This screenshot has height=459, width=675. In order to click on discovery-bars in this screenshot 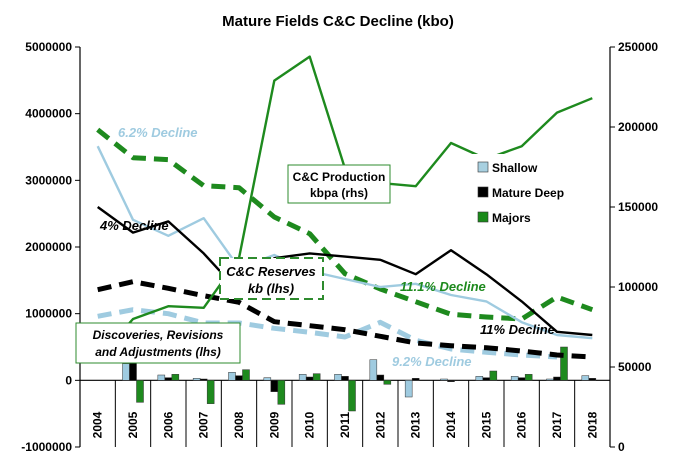, I will do `click(359, 379)`.